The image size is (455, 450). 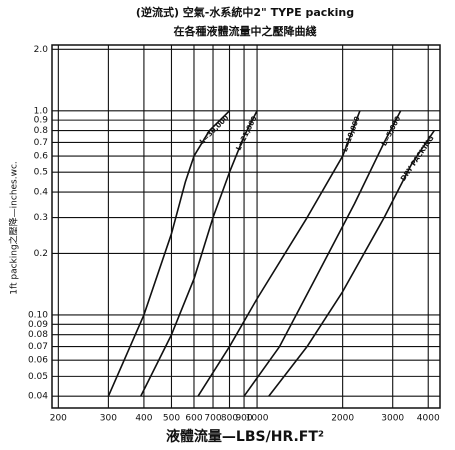 What do you see at coordinates (41, 157) in the screenshot?
I see `y-tick-label: 0.6` at bounding box center [41, 157].